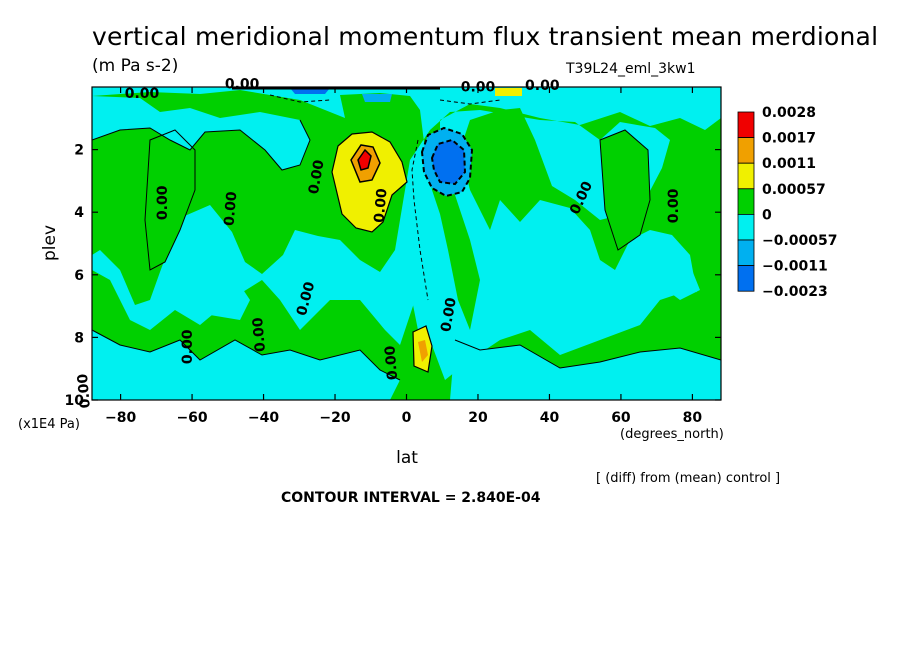 The image size is (904, 654). Describe the element at coordinates (191, 418) in the screenshot. I see `x-tick-label: −60` at that location.